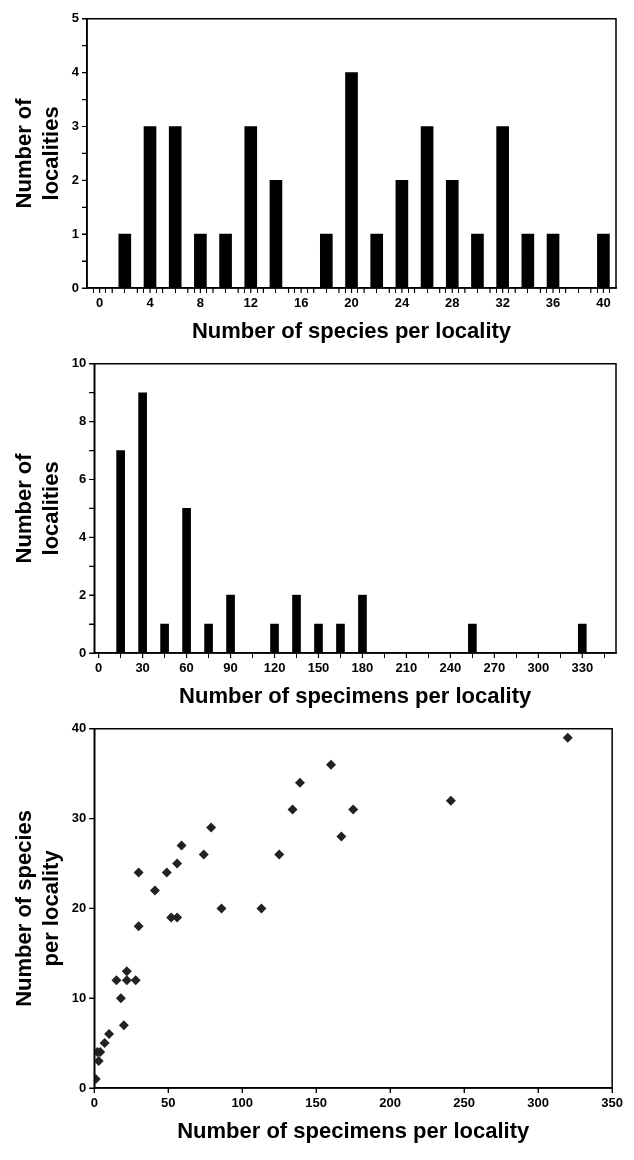 The height and width of the screenshot is (1160, 634). What do you see at coordinates (464, 1103) in the screenshot?
I see `x-tick-label: 250` at bounding box center [464, 1103].